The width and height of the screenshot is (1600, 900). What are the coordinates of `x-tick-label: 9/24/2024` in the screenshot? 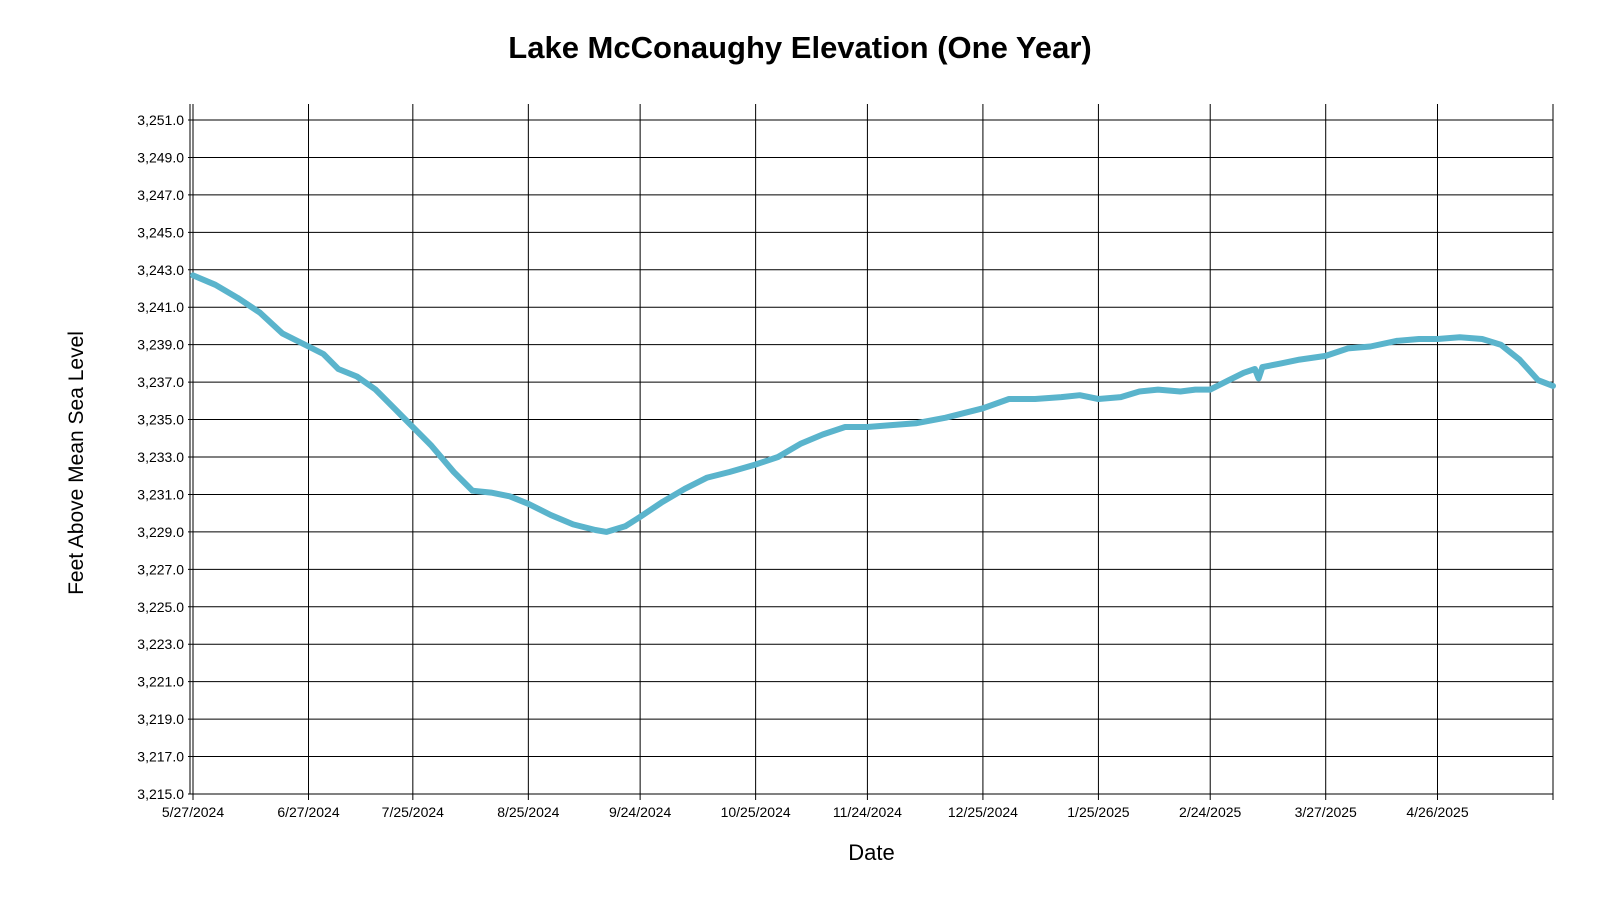 It's located at (640, 812).